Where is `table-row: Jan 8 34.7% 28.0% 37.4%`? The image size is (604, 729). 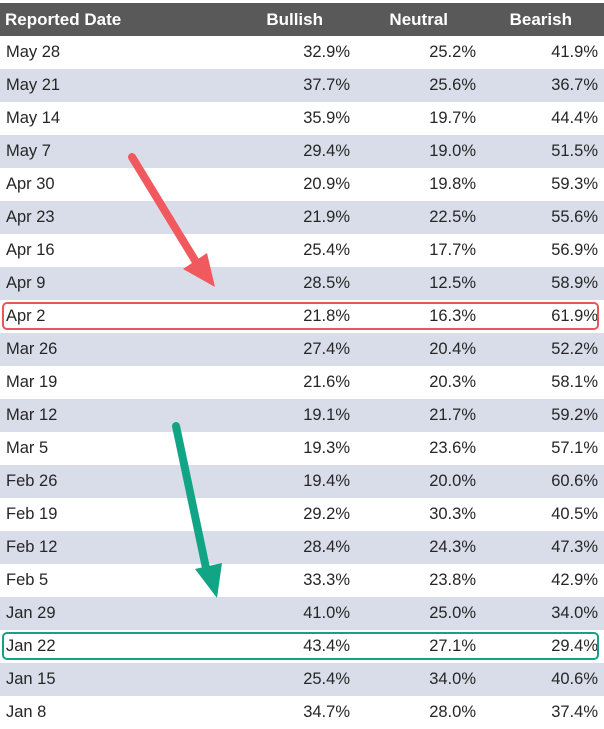
table-row: Jan 8 34.7% 28.0% 37.4% is located at coordinates (302, 712).